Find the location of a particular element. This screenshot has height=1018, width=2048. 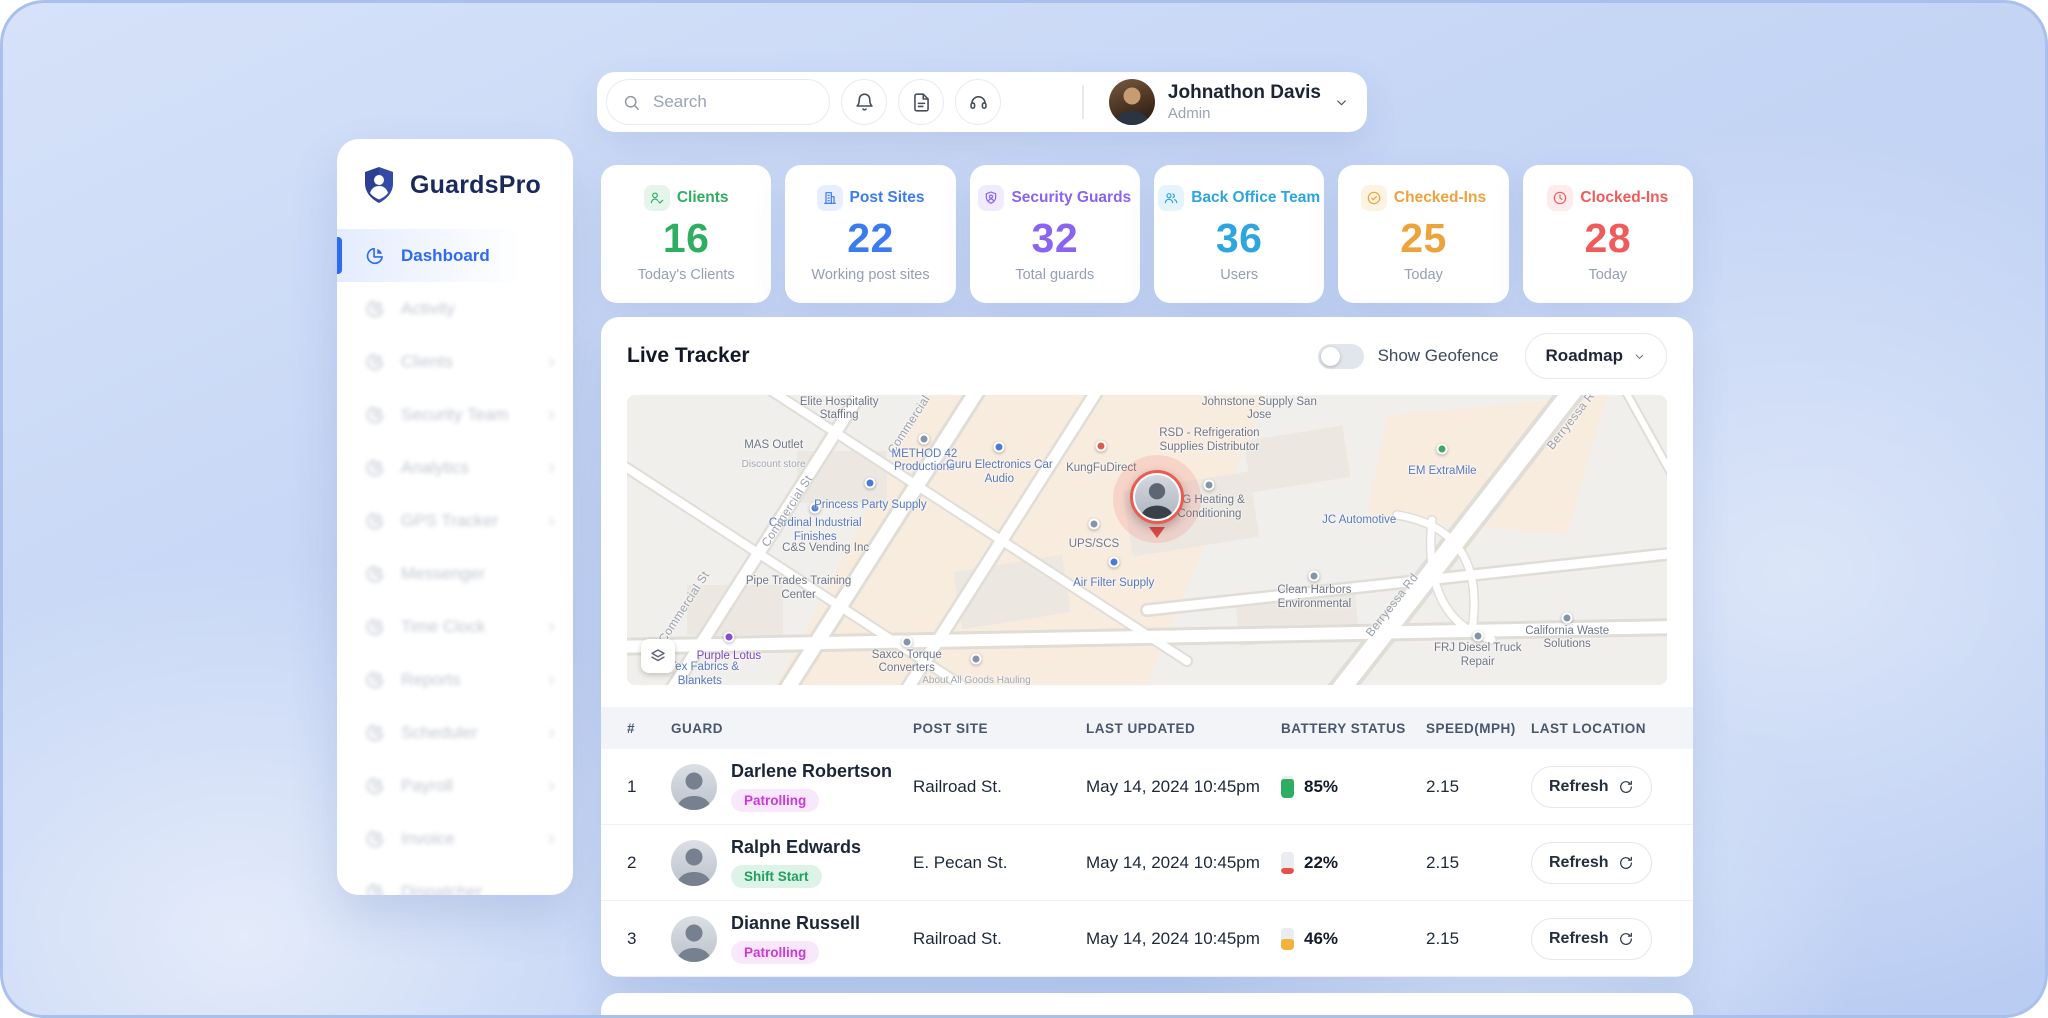

sidebar-item: Messenger › is located at coordinates (455, 573).